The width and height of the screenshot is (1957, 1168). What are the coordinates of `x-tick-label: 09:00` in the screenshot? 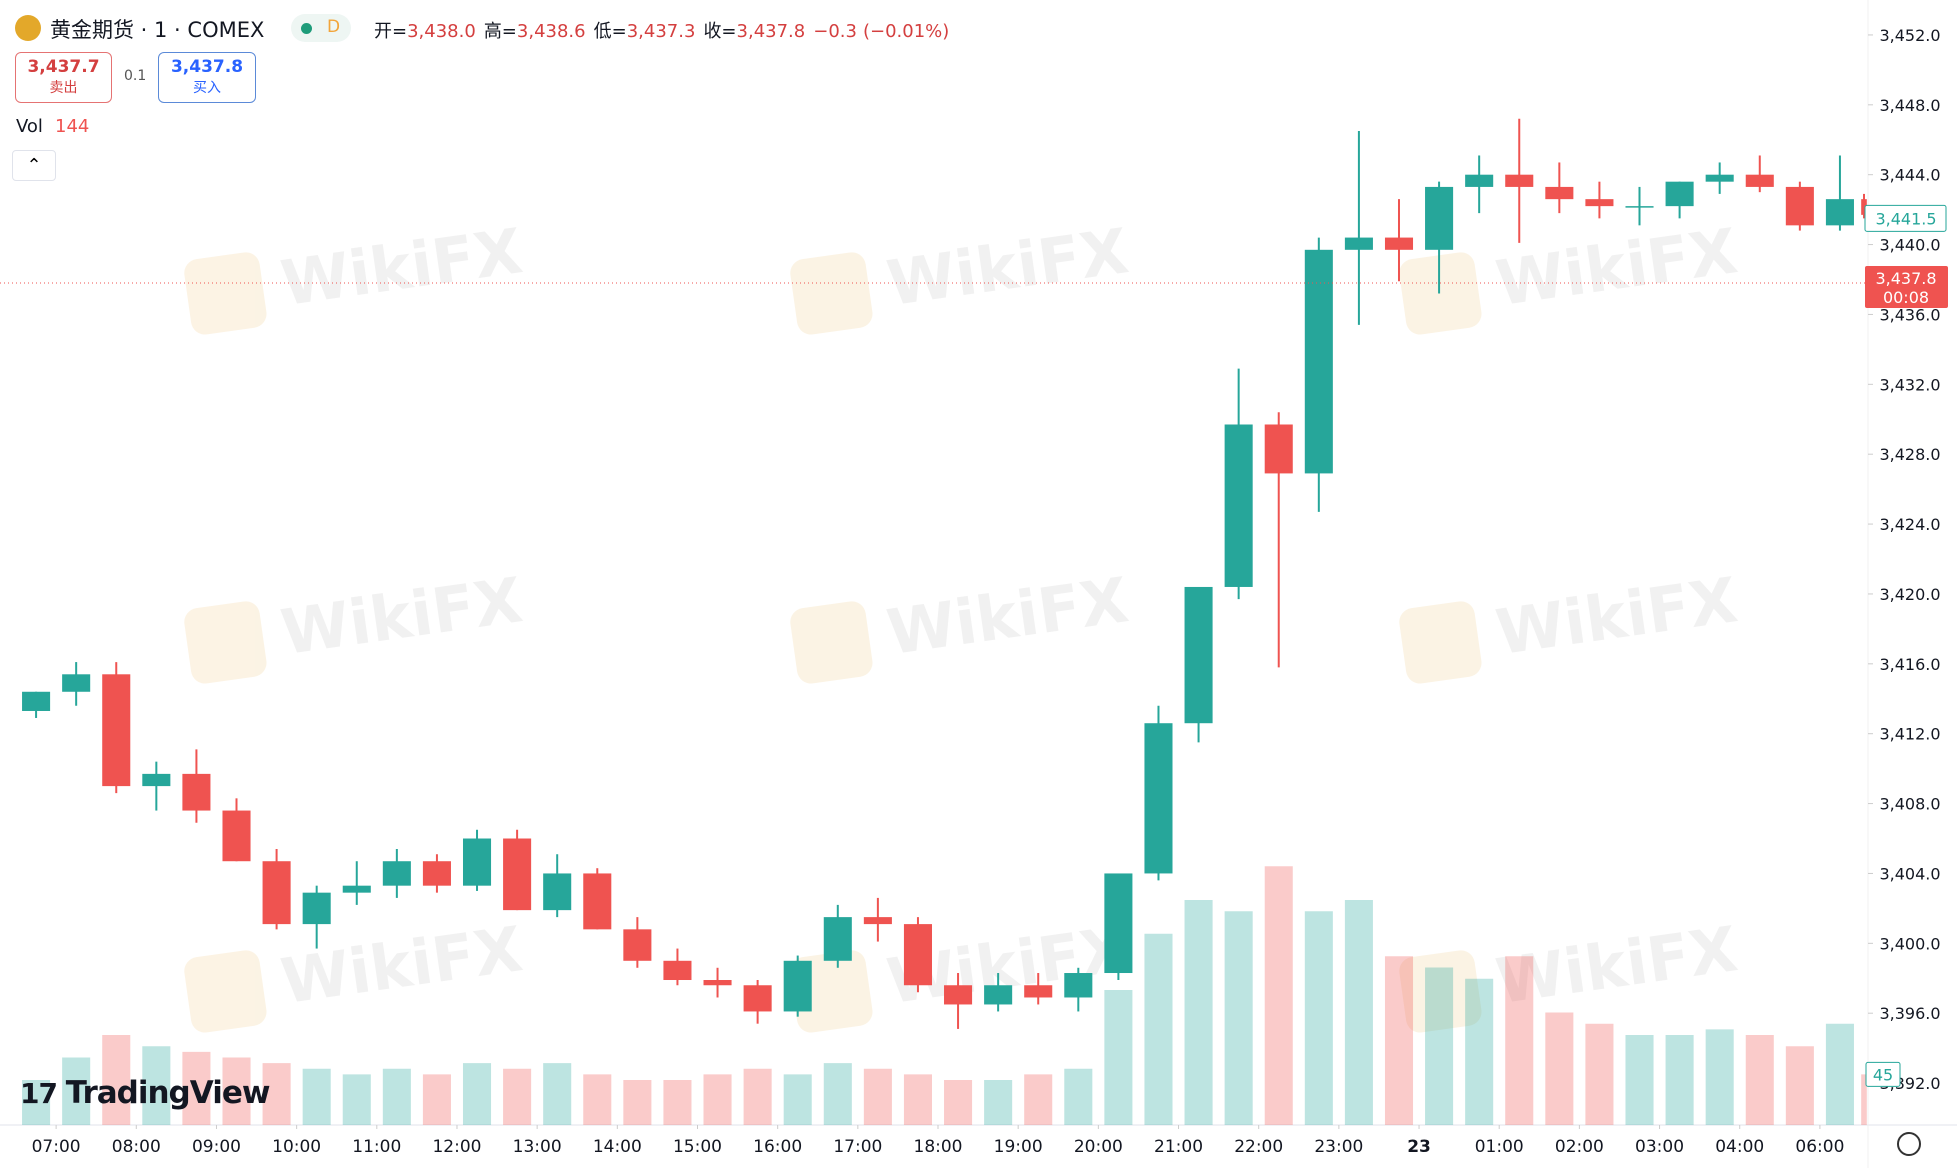 It's located at (216, 1147).